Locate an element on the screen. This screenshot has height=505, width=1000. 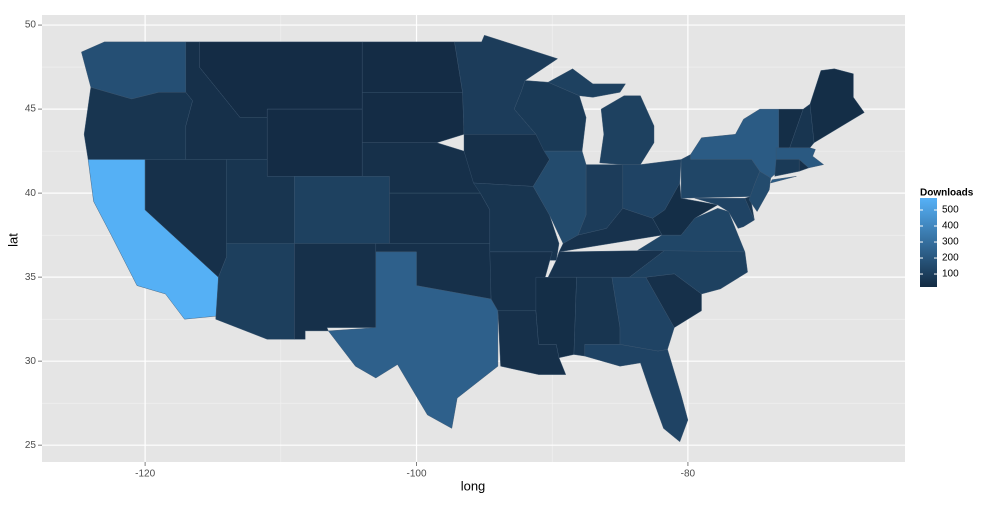
y-tick-label: 25 is located at coordinates (31, 445).